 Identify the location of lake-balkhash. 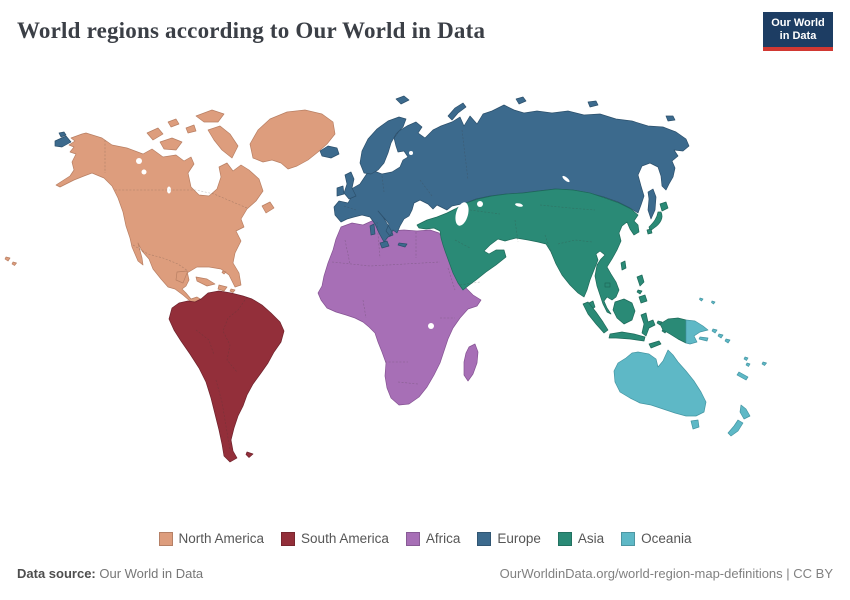
(519, 205).